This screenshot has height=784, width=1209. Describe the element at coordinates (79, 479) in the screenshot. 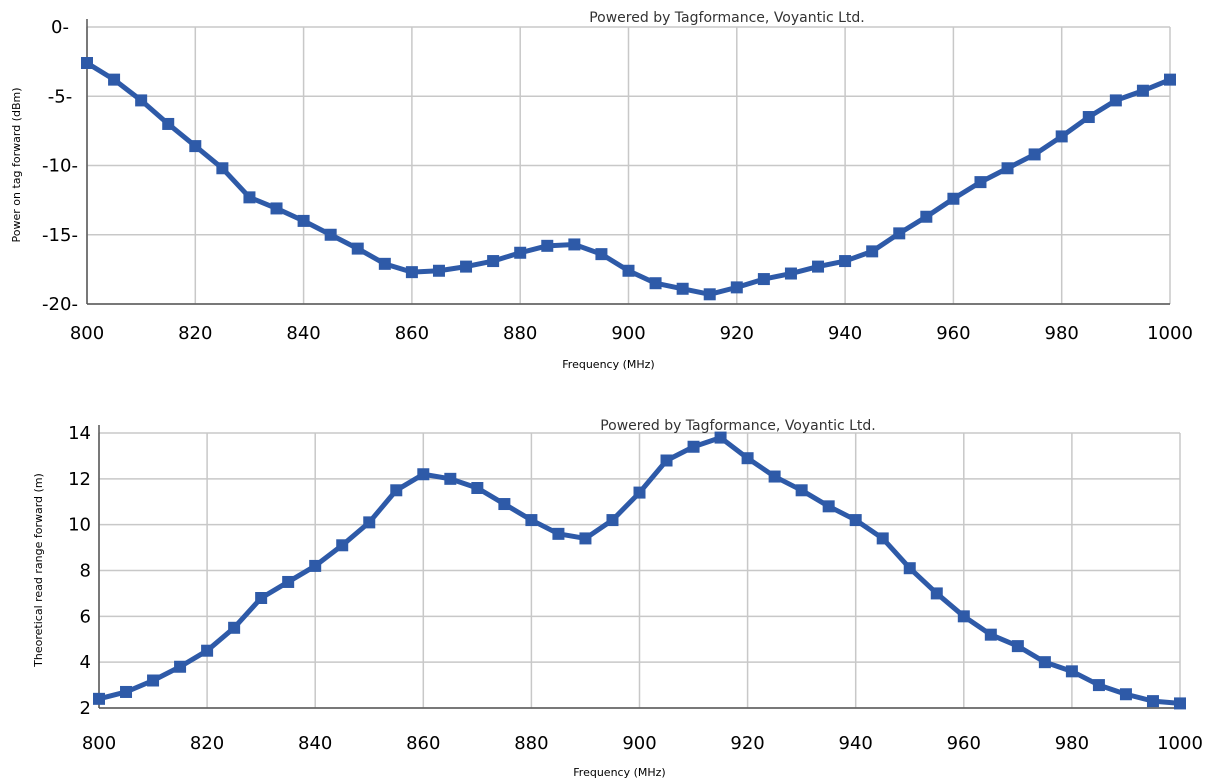

I see `y-tick-label: 12` at that location.